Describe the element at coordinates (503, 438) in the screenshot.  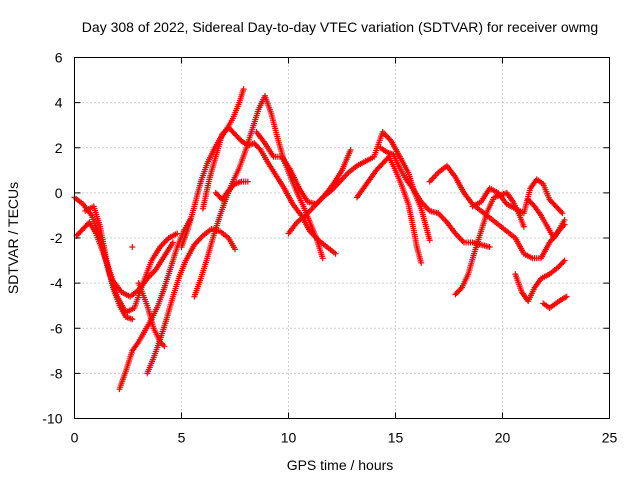
I see `x-tick-label: 20` at that location.